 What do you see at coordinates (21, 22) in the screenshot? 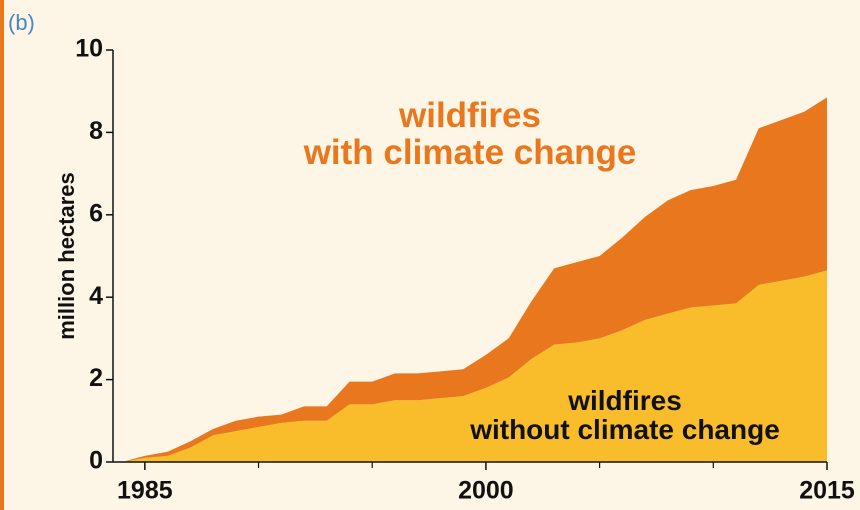
I see `panel-label: (b)` at bounding box center [21, 22].